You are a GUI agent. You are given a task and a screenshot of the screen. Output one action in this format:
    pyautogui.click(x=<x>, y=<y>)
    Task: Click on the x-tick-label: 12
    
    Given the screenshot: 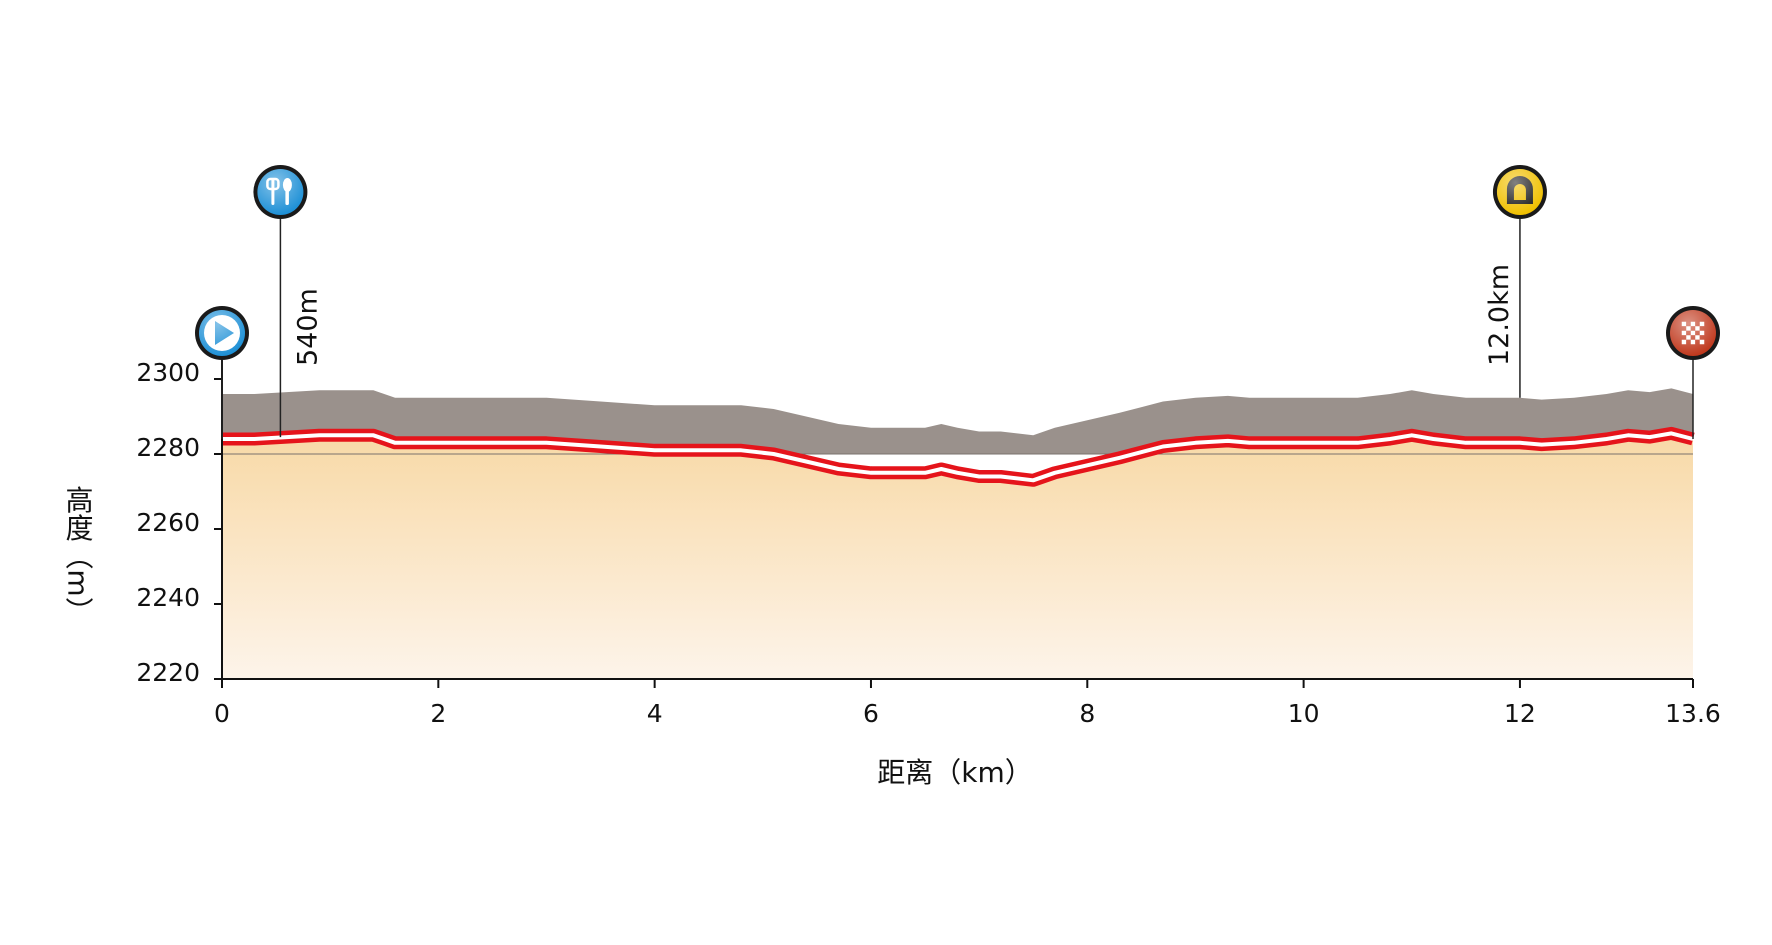 What is the action you would take?
    pyautogui.click(x=1520, y=713)
    